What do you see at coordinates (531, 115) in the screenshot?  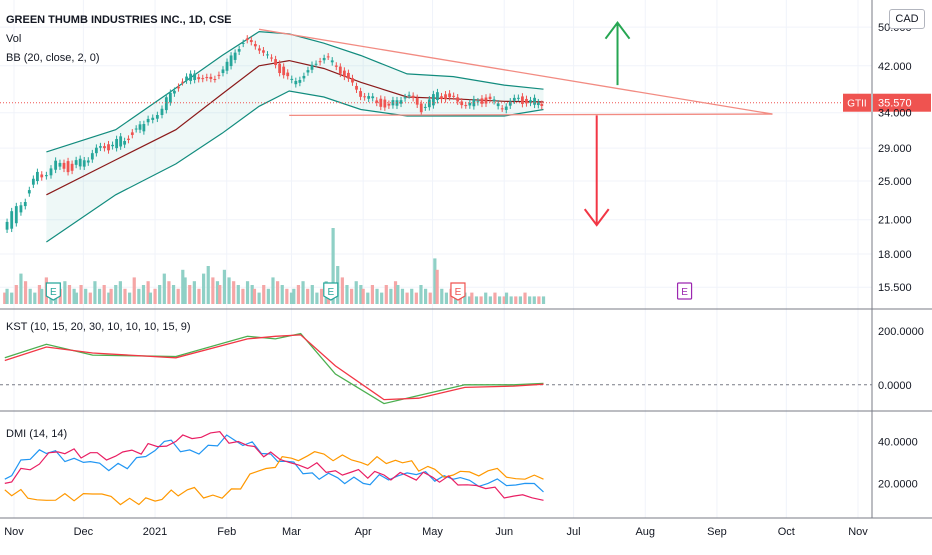 I see `triangle-lower-line` at bounding box center [531, 115].